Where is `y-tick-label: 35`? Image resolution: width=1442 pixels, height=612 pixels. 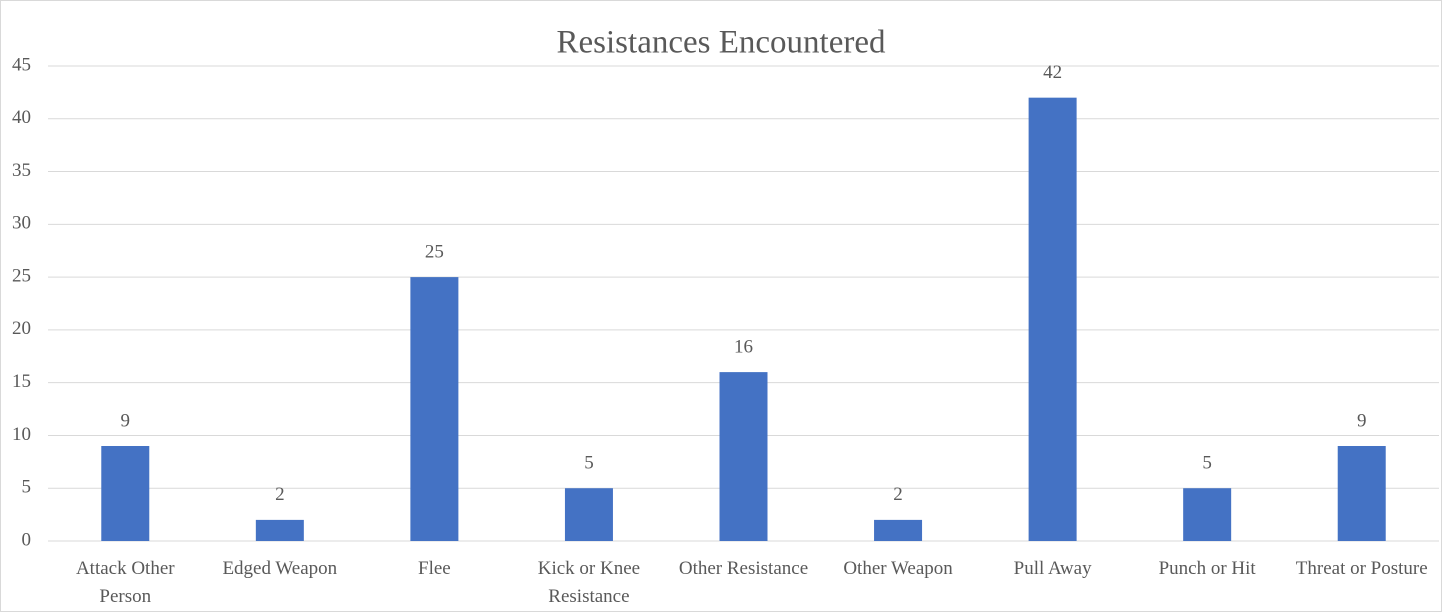 y-tick-label: 35 is located at coordinates (21, 170).